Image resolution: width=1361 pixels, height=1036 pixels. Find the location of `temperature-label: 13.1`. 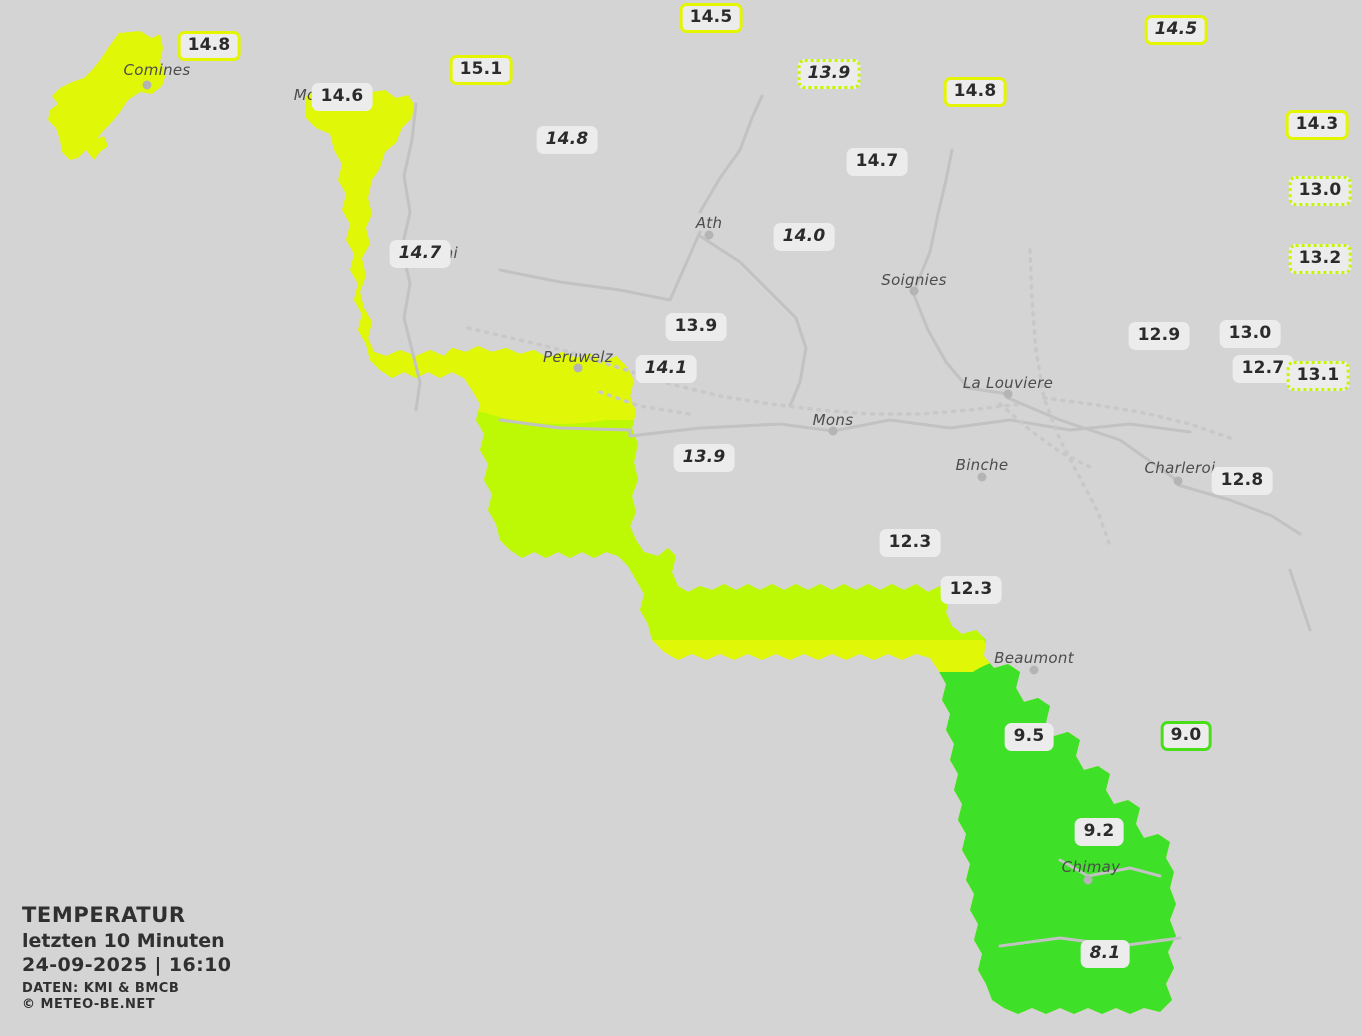

temperature-label: 13.1 is located at coordinates (1318, 376).